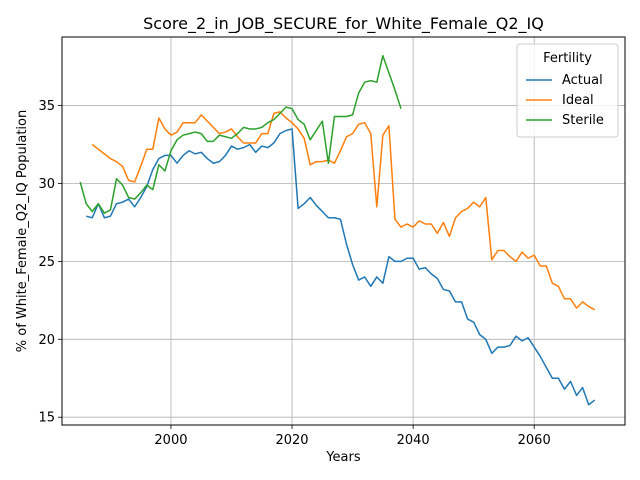 Image resolution: width=640 pixels, height=480 pixels. I want to click on x-tick-label: 2020, so click(291, 440).